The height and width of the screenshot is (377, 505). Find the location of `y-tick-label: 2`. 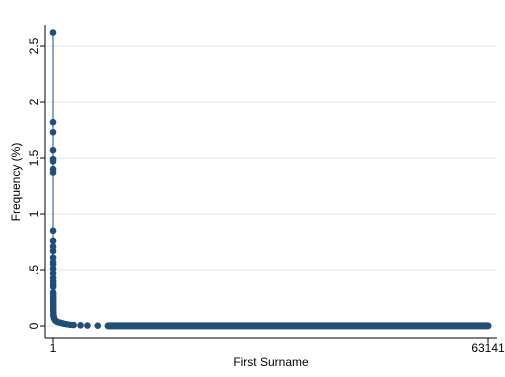

y-tick-label: 2 is located at coordinates (34, 101).